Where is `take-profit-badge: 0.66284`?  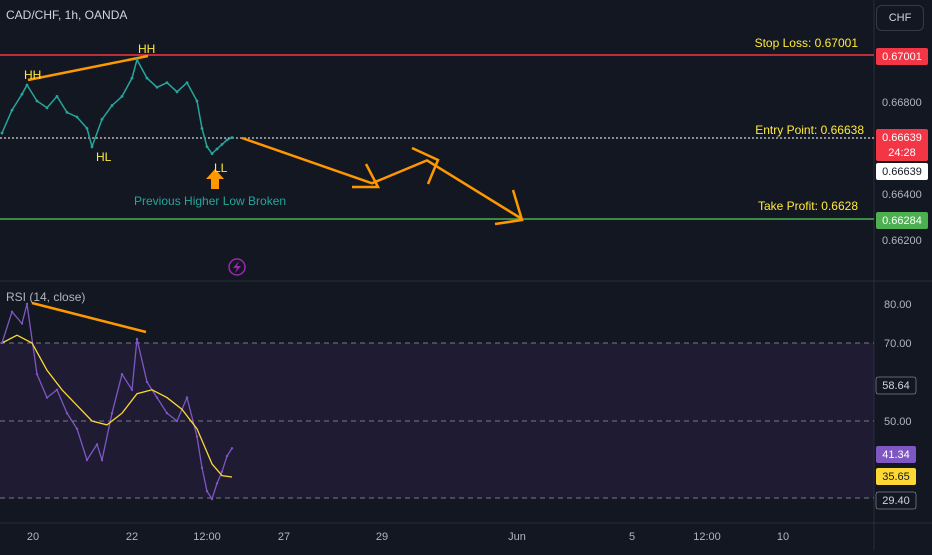
take-profit-badge: 0.66284 is located at coordinates (902, 221).